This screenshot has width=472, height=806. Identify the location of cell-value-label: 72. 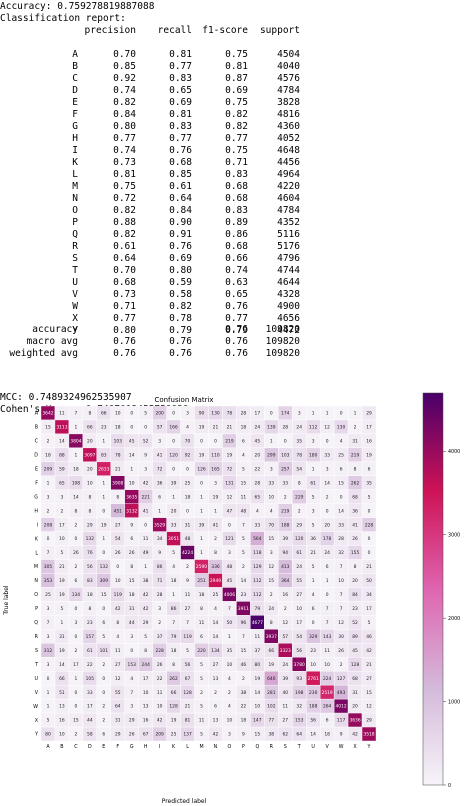
(230, 469).